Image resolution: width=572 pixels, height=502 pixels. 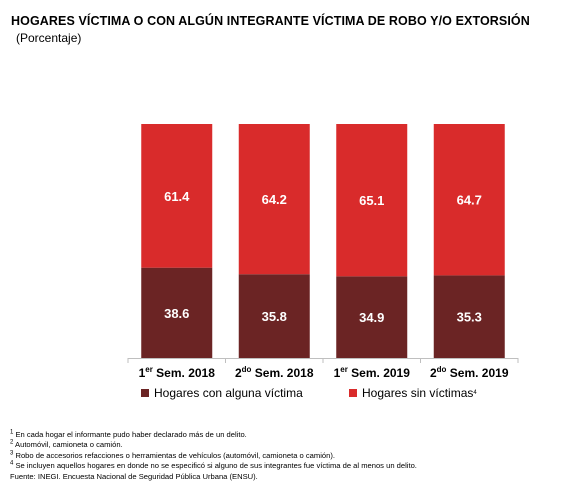 What do you see at coordinates (177, 372) in the screenshot?
I see `x-tick-label-1: 1er Sem. 2018` at bounding box center [177, 372].